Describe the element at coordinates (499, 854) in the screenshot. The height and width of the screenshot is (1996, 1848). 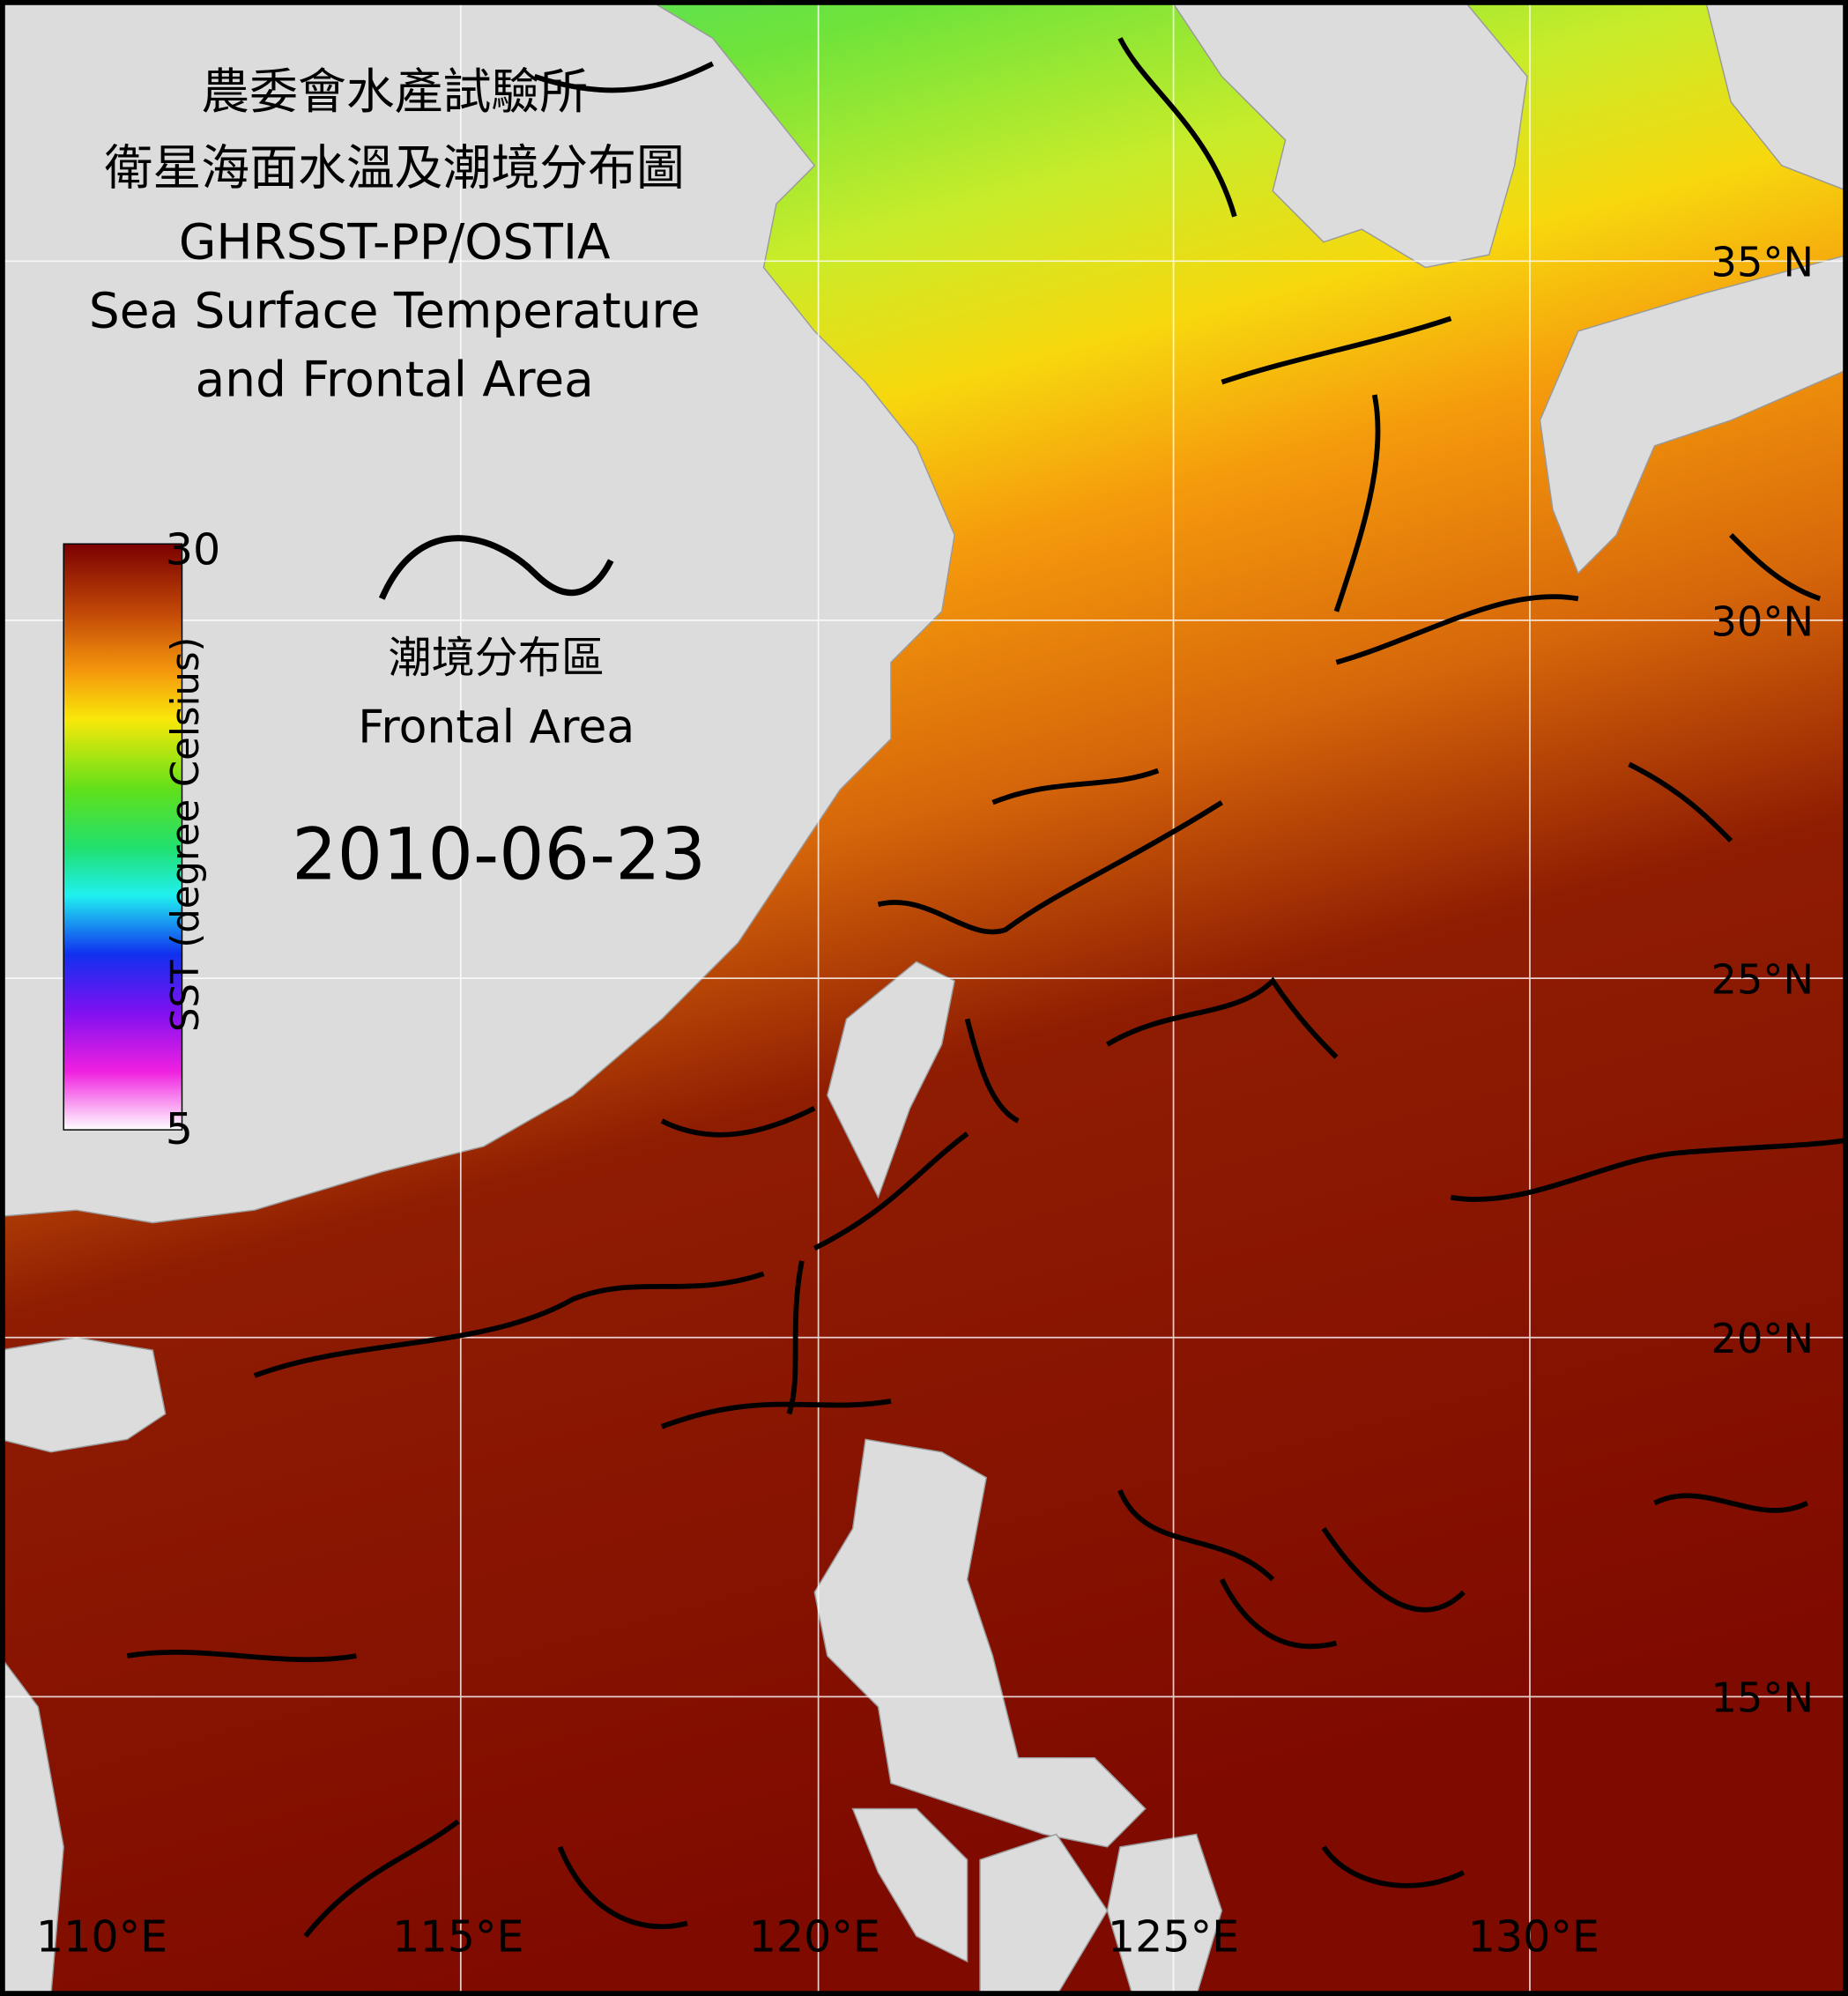
I see `date: 2010-06-23` at that location.